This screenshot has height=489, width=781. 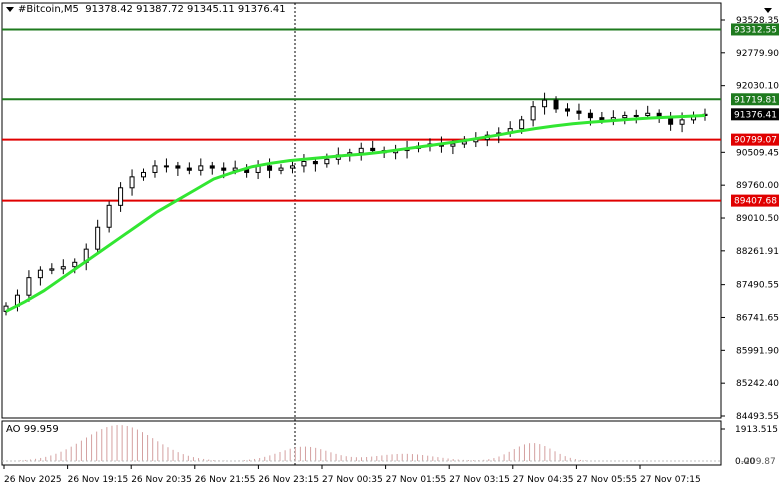 I want to click on price-tick-label: 85991.90, so click(x=757, y=351).